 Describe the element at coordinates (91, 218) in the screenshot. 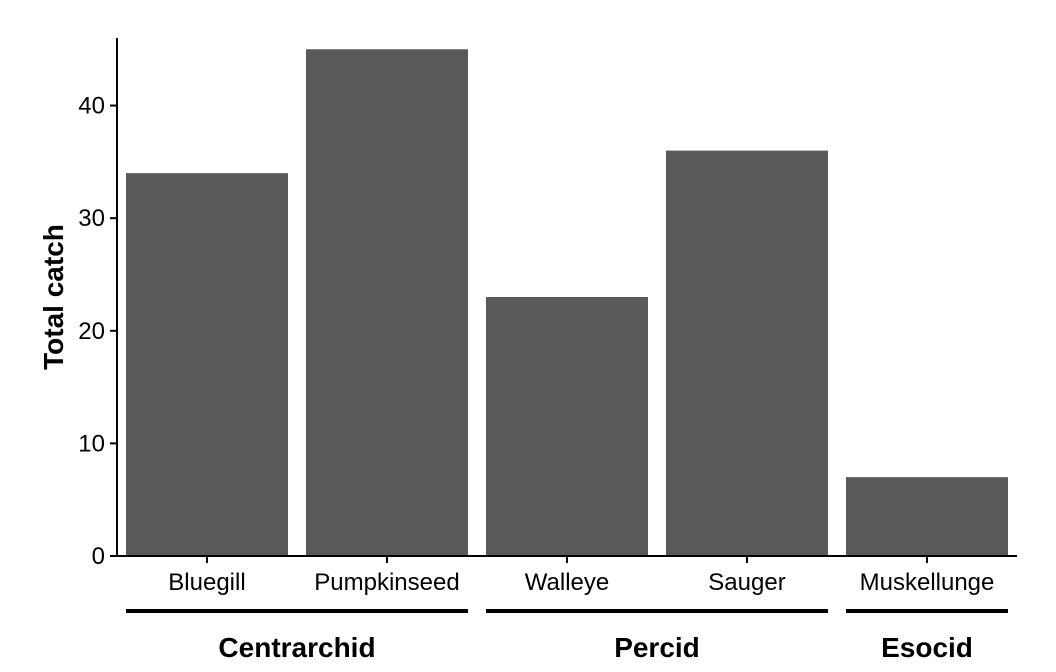

I see `y-tick-label: 30` at that location.